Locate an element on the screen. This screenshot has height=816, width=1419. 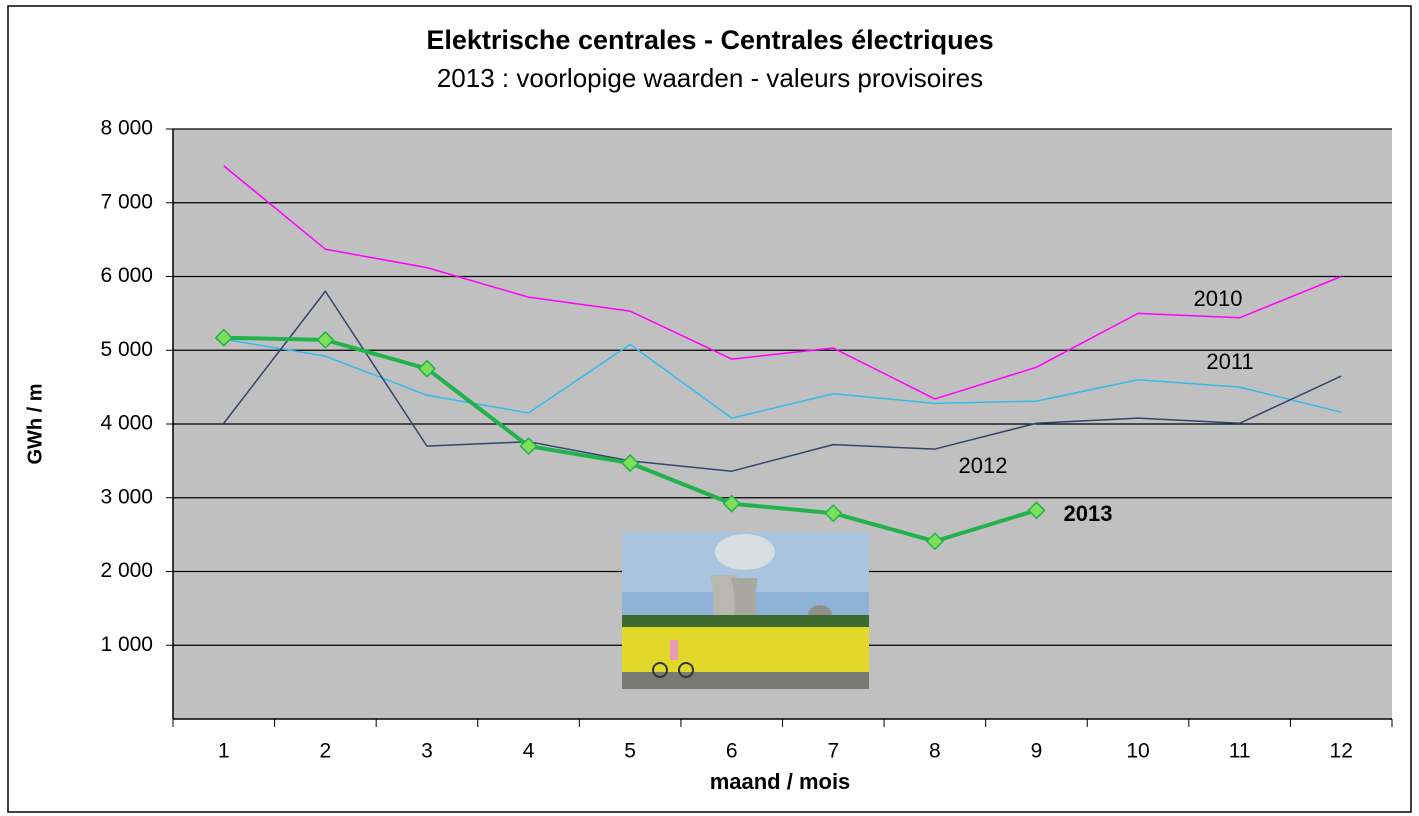
y-tick-label: 3 000 is located at coordinates (126, 496).